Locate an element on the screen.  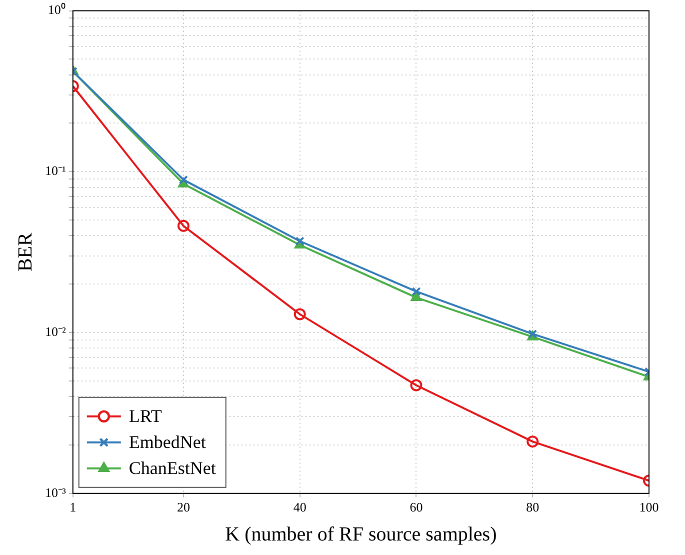
legend-label: EmbedNet is located at coordinates (167, 442).